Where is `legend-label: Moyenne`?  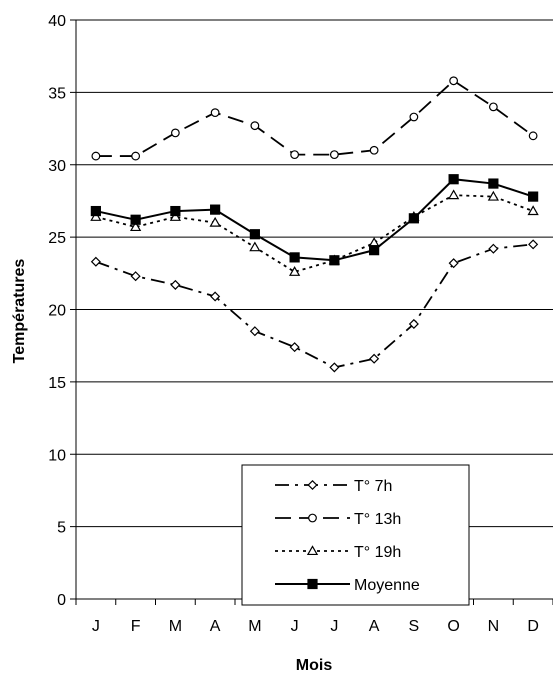
legend-label: Moyenne is located at coordinates (387, 585).